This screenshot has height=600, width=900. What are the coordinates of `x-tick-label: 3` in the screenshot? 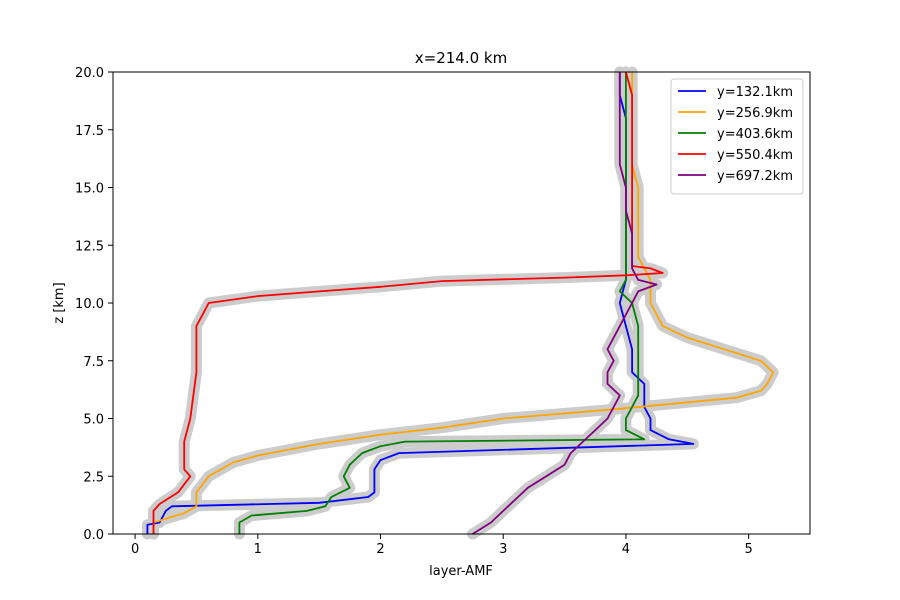 It's located at (503, 549).